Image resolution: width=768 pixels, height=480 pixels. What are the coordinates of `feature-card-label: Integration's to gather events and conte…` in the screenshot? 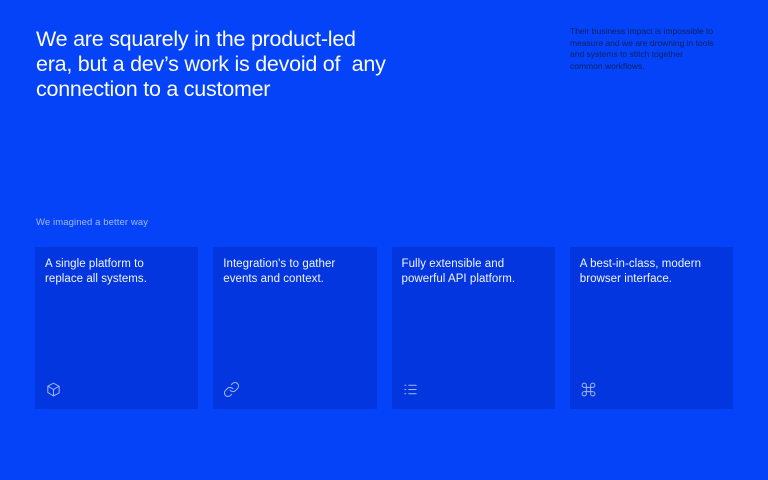 It's located at (279, 271).